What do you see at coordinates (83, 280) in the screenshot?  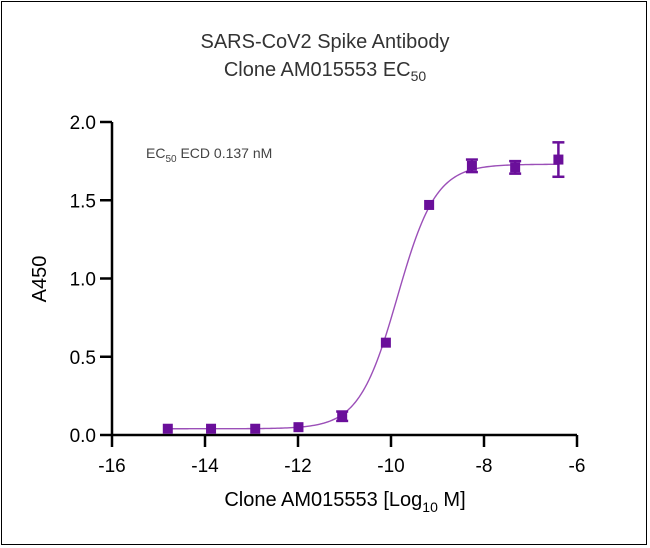 I see `y-tick-label: 1.0` at bounding box center [83, 280].